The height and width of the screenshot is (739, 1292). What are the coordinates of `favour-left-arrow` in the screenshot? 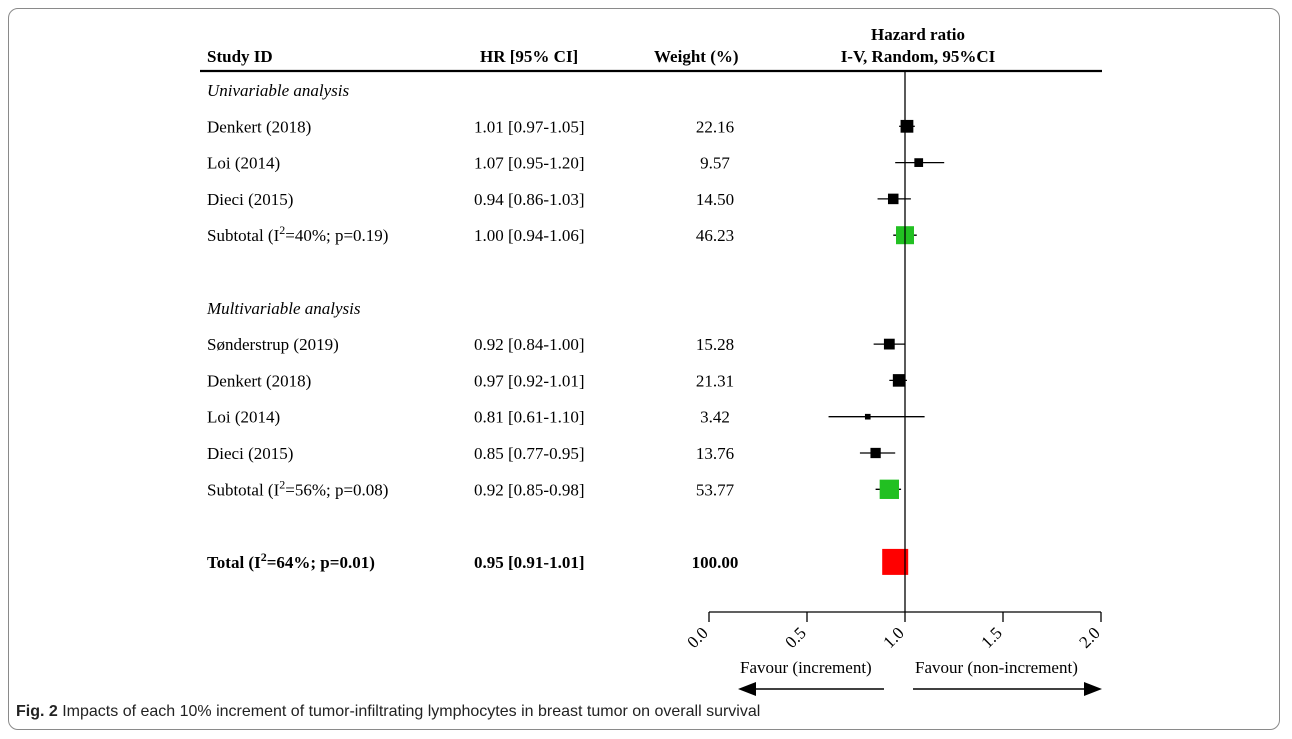 It's located at (811, 689).